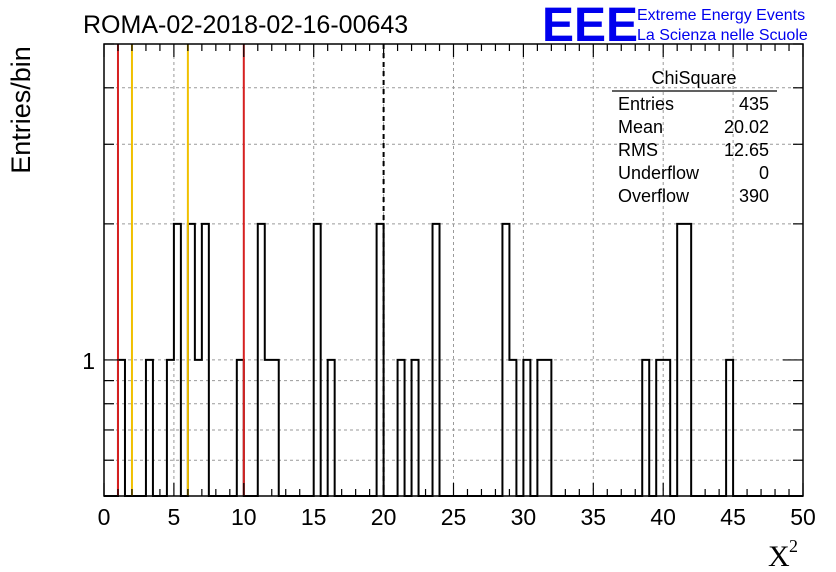 Image resolution: width=836 pixels, height=572 pixels. What do you see at coordinates (733, 517) in the screenshot?
I see `x-tick-label: 45` at bounding box center [733, 517].